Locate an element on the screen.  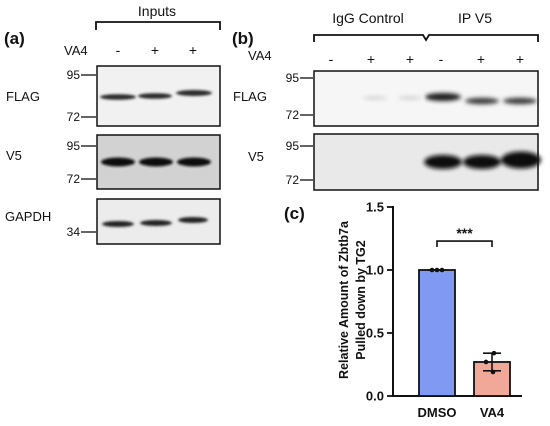
significance-bracket is located at coordinates (464, 244).